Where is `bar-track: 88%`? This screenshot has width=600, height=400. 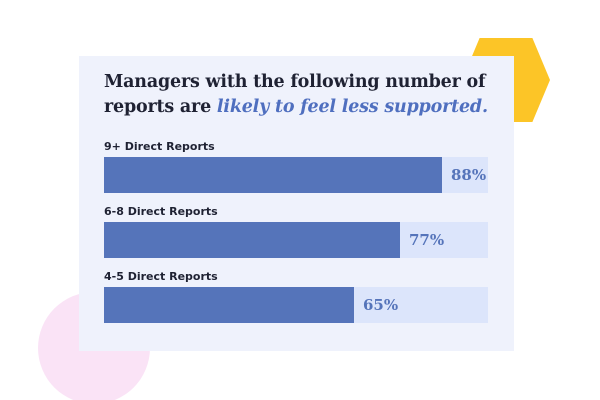 bar-track: 88% is located at coordinates (296, 175).